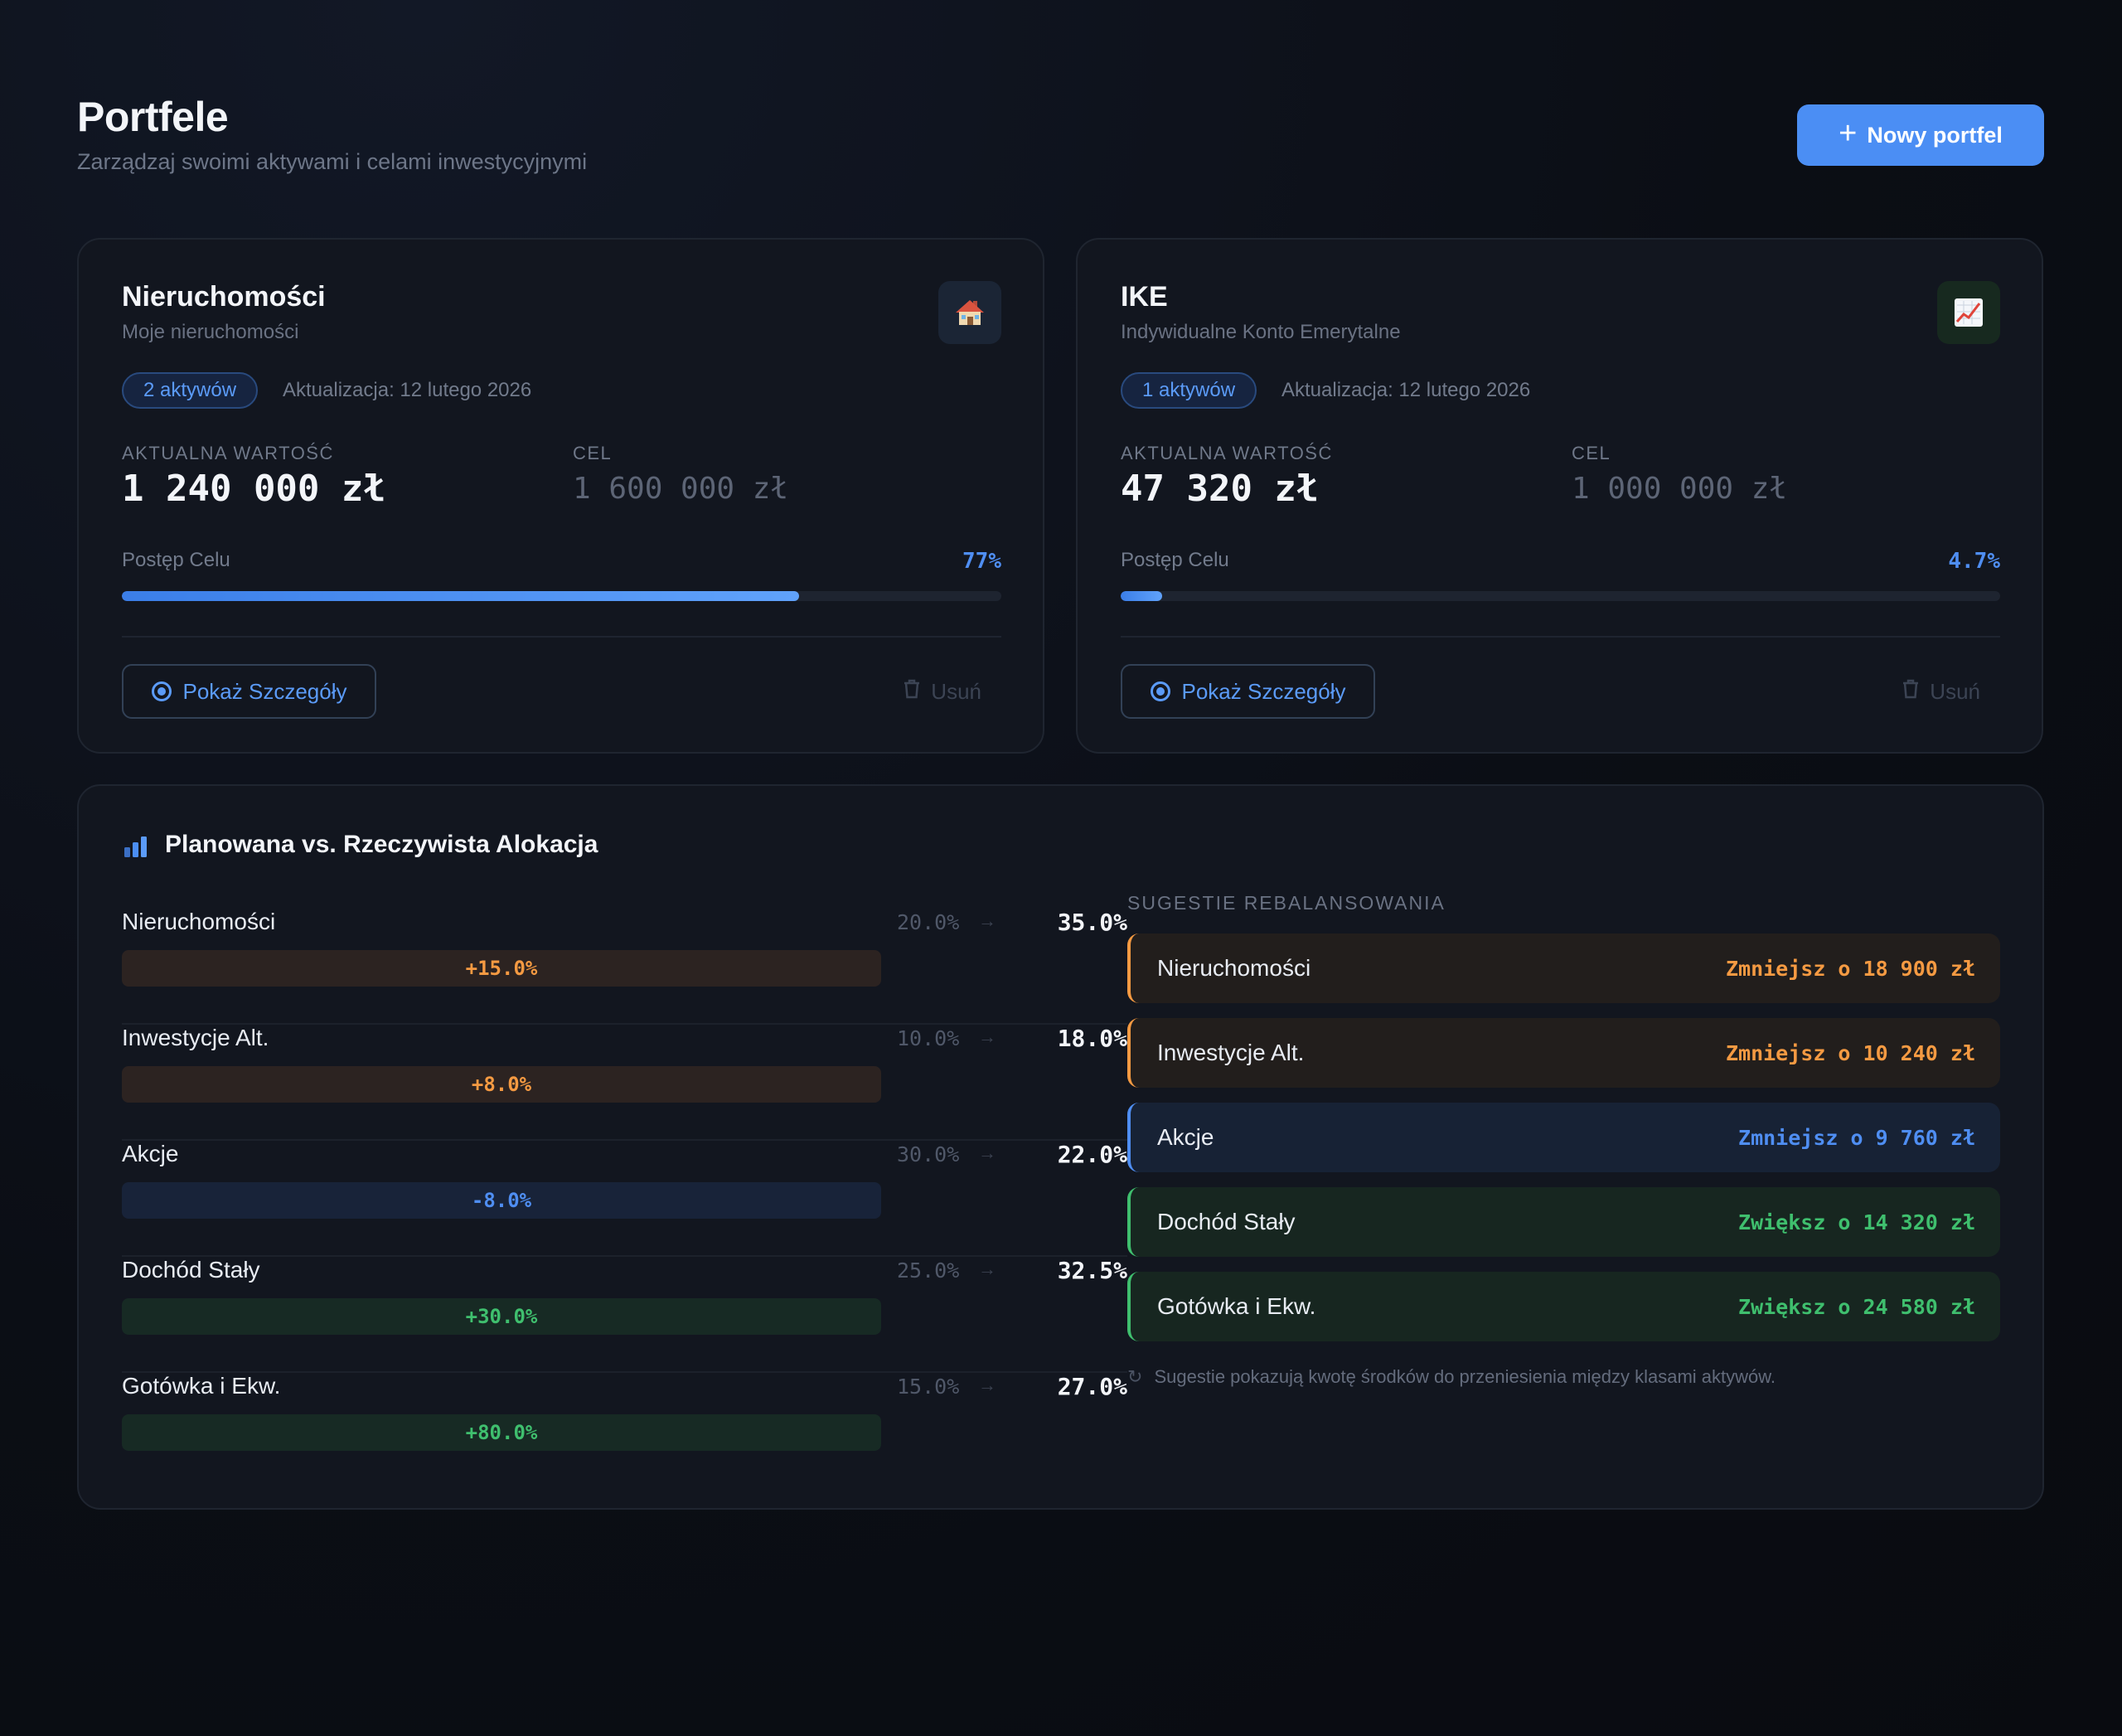 This screenshot has width=2122, height=1736. What do you see at coordinates (210, 332) in the screenshot?
I see `portfolio-description: Moje nieruchomości` at bounding box center [210, 332].